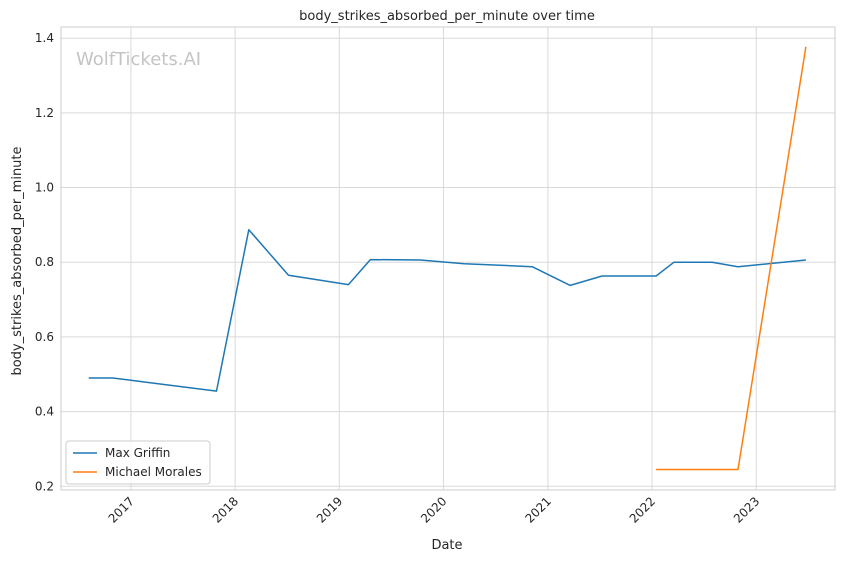 The image size is (844, 561). What do you see at coordinates (44, 337) in the screenshot?
I see `y-tick-label: 0.6` at bounding box center [44, 337].